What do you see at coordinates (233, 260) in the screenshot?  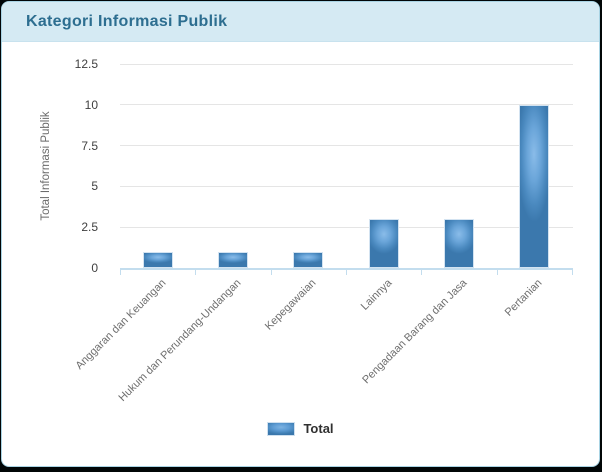 I see `bar-hukum-dan-perundang-undangan` at bounding box center [233, 260].